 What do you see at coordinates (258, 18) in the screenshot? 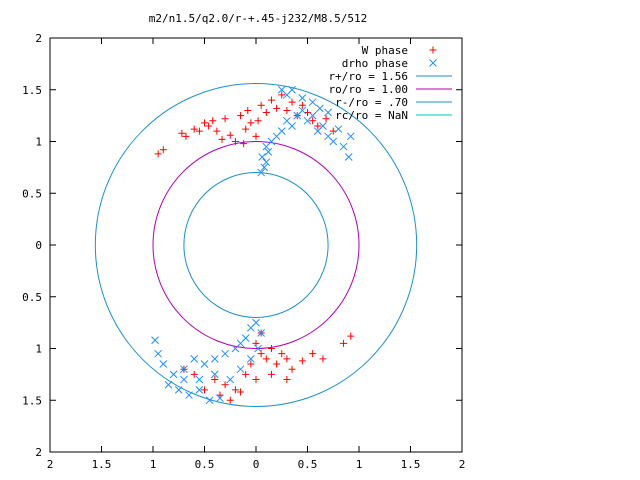
I see `chart-title: m2/n1.5/q2.0/r-+.45-j232/M8.5/512` at bounding box center [258, 18].